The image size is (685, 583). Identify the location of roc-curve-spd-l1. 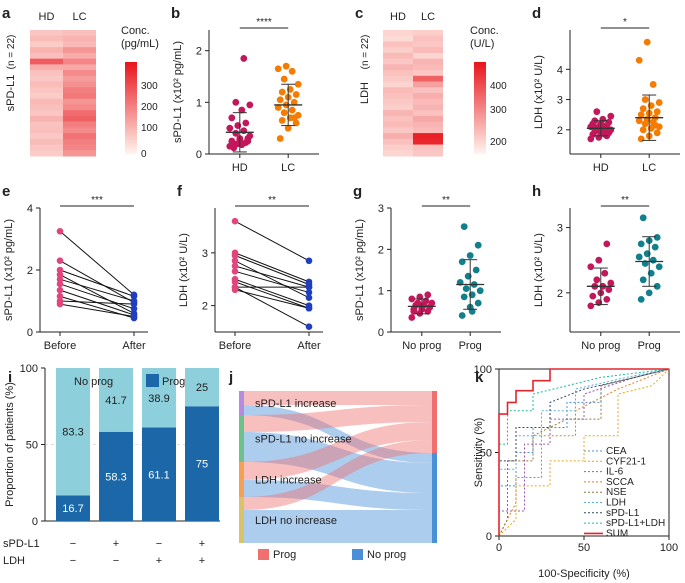
(584, 452).